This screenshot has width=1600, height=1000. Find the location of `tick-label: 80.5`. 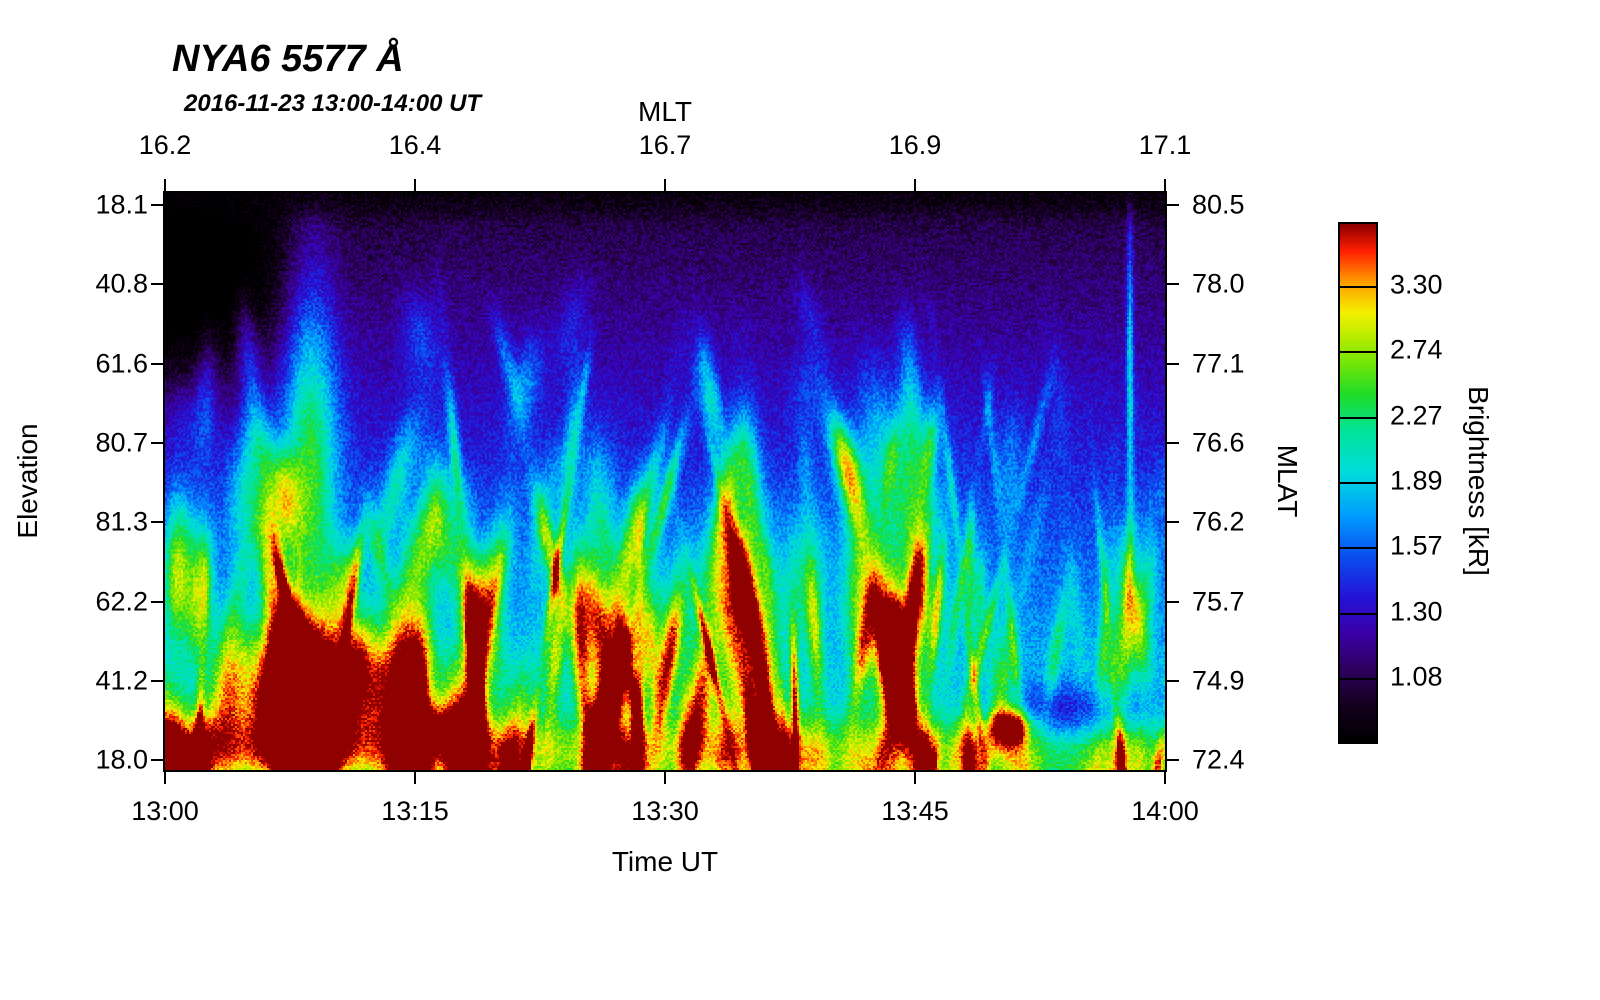

tick-label: 80.5 is located at coordinates (1218, 204).